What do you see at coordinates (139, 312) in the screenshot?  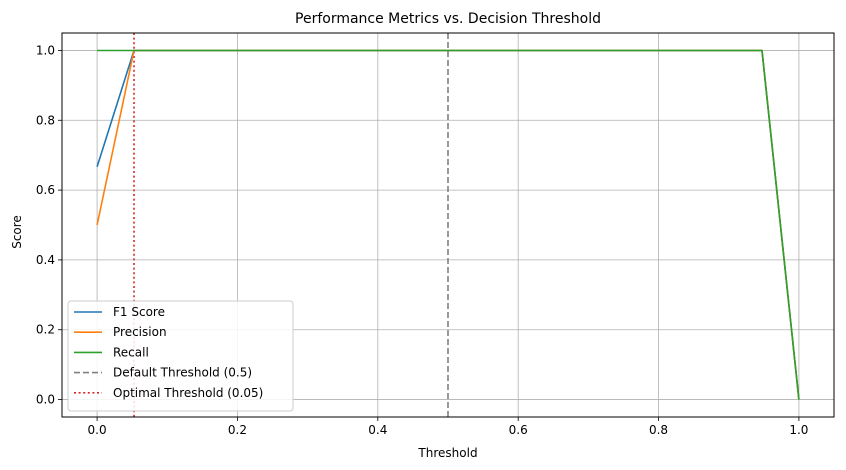 I see `legend-label: F1 Score` at bounding box center [139, 312].